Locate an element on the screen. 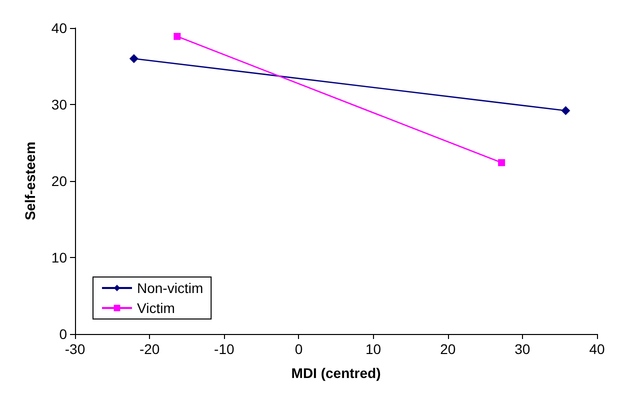  x-tick-label: 40 is located at coordinates (597, 349).